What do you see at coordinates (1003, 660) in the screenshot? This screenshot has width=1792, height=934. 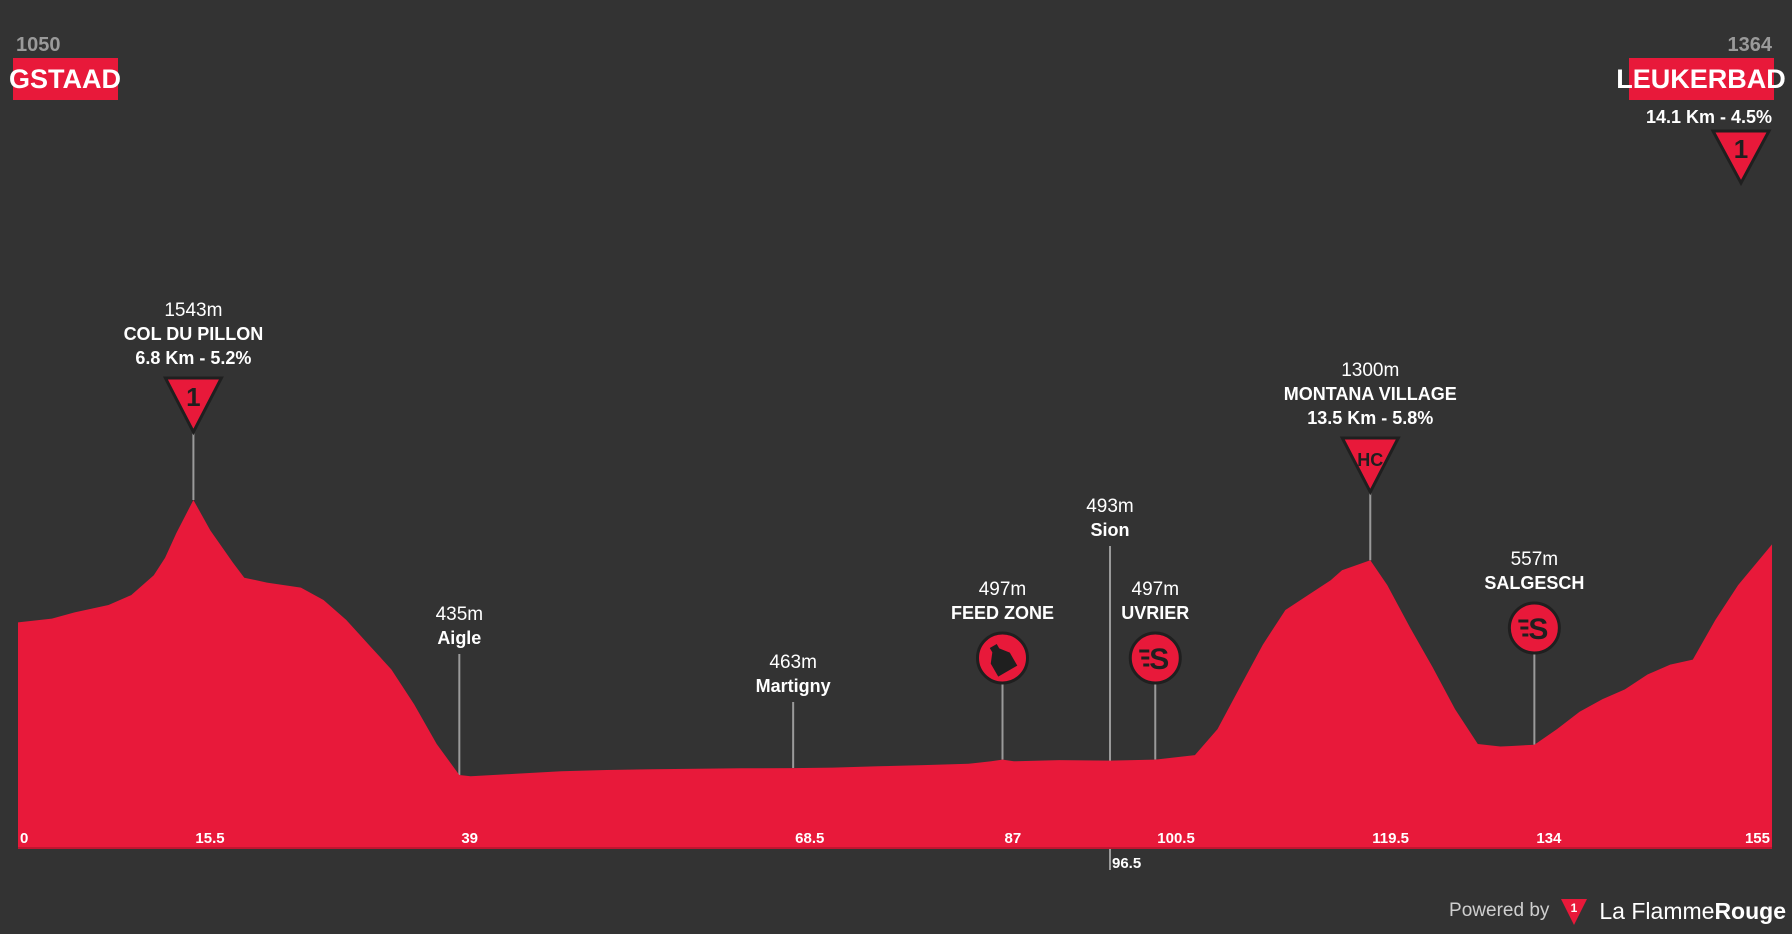 I see `bottle-icon` at bounding box center [1003, 660].